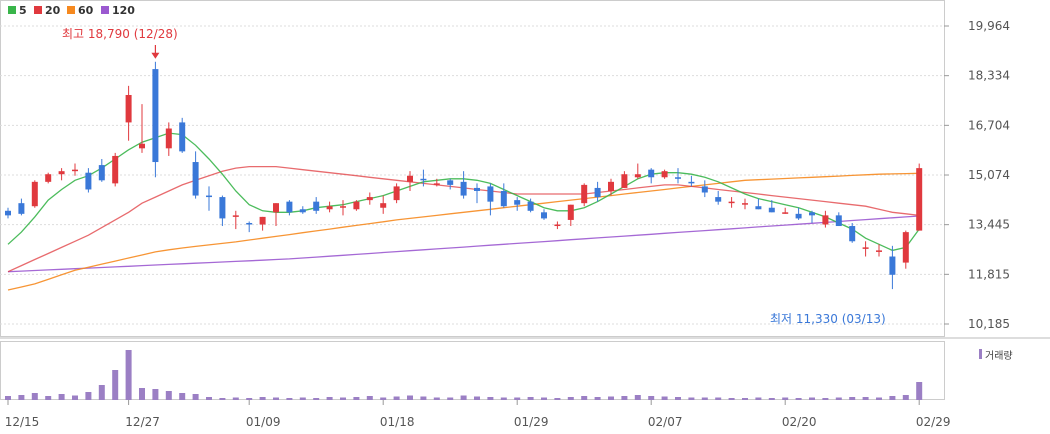 This screenshot has width=1050, height=434. I want to click on legend-item-ma120: 120, so click(118, 10).